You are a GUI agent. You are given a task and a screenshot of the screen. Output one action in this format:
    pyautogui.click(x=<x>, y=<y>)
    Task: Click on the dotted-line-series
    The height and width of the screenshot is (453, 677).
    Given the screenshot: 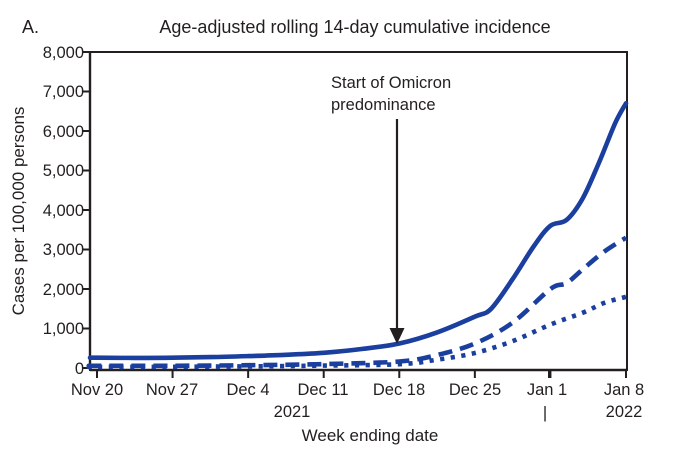 What is the action you would take?
    pyautogui.click(x=356, y=332)
    